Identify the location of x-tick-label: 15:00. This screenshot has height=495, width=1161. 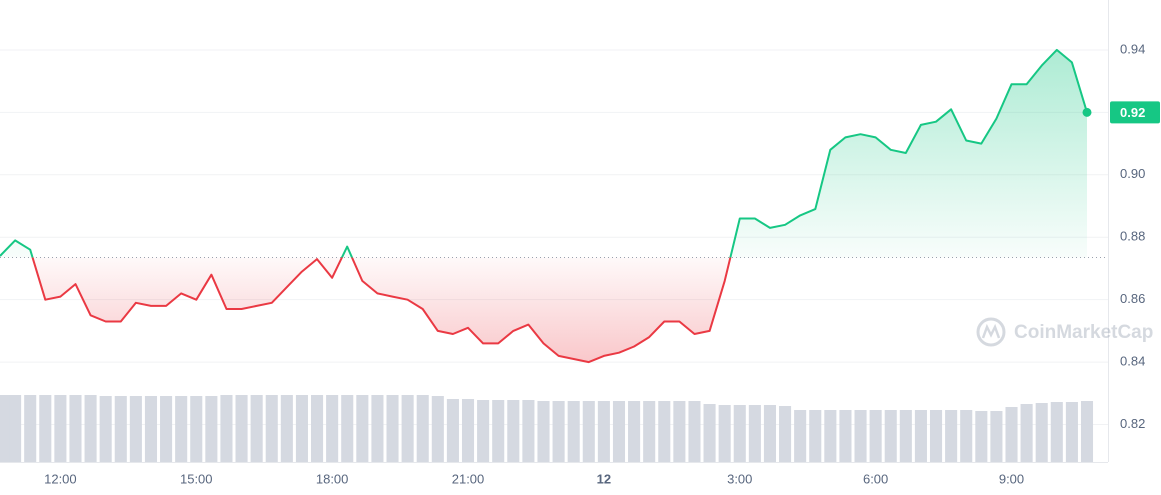
(196, 478).